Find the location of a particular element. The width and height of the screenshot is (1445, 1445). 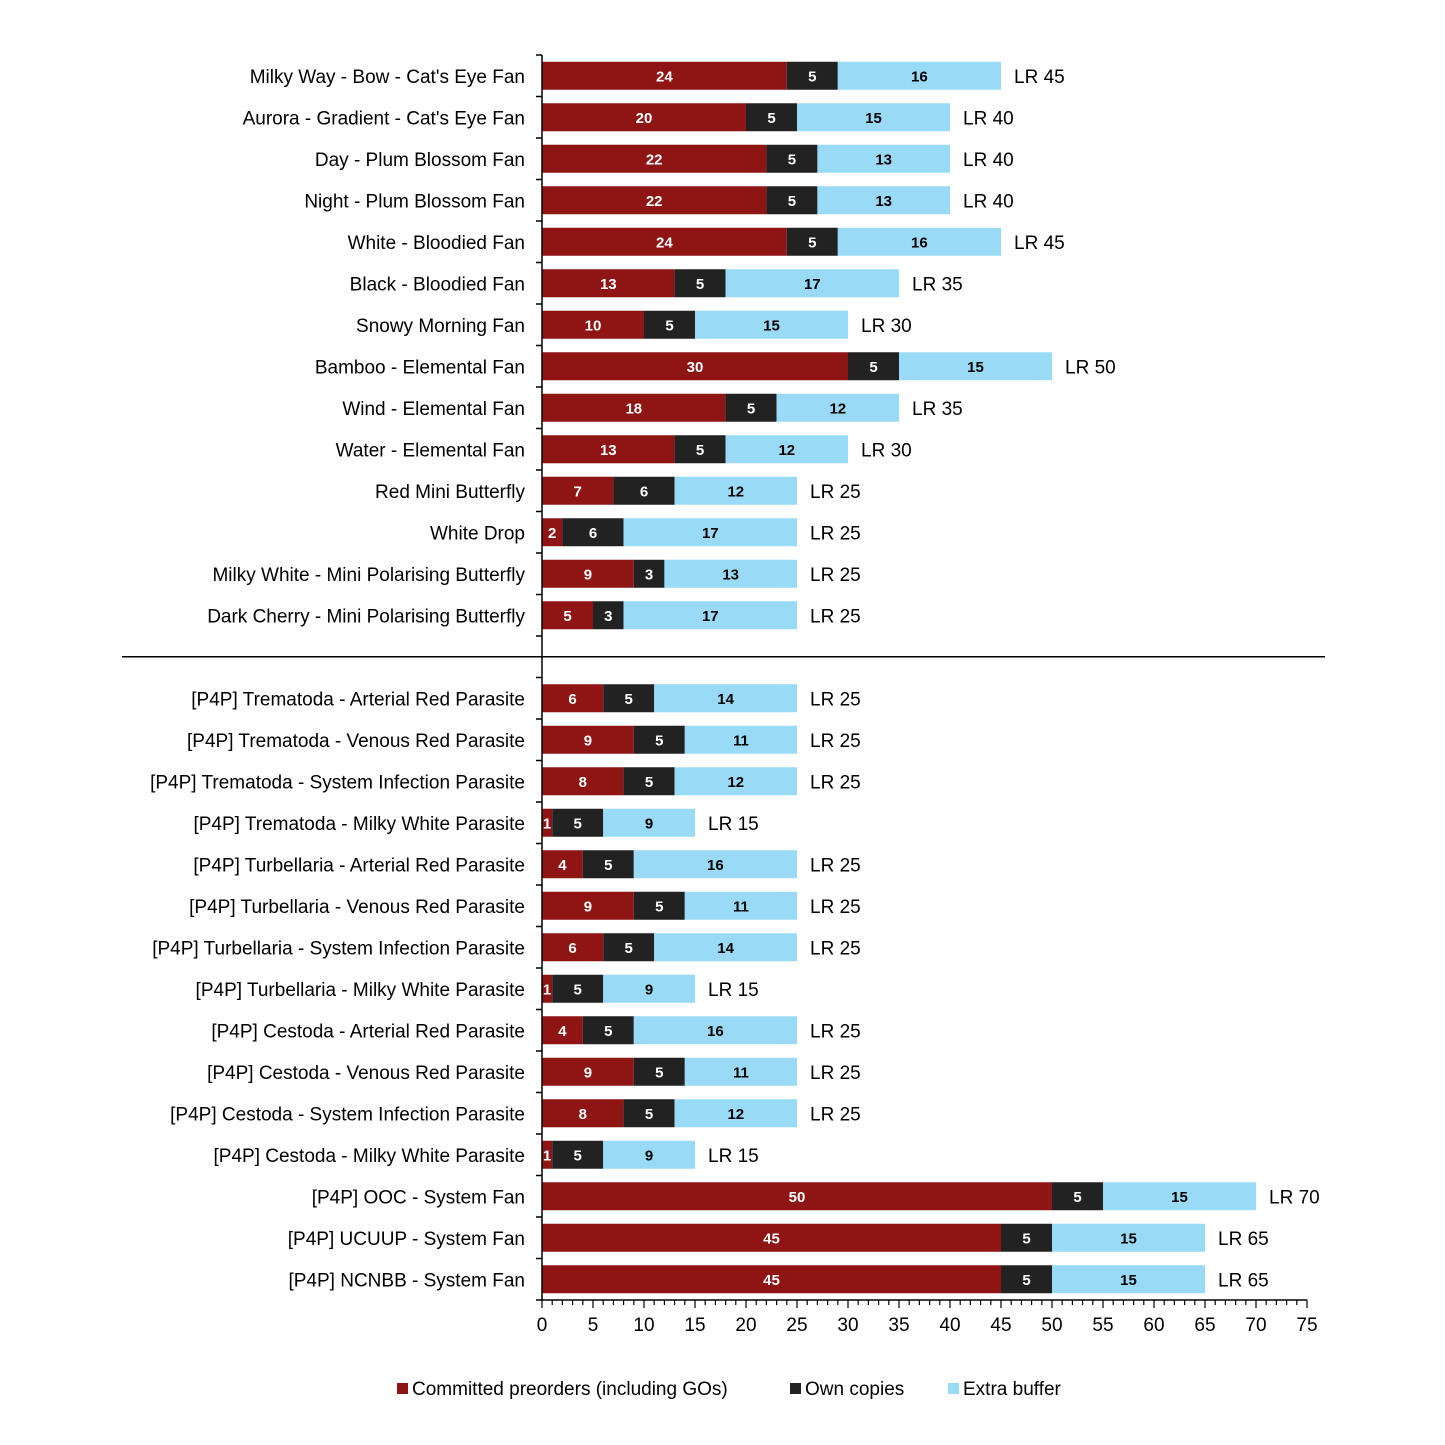

category-label: White - Bloodied Fan is located at coordinates (436, 243).